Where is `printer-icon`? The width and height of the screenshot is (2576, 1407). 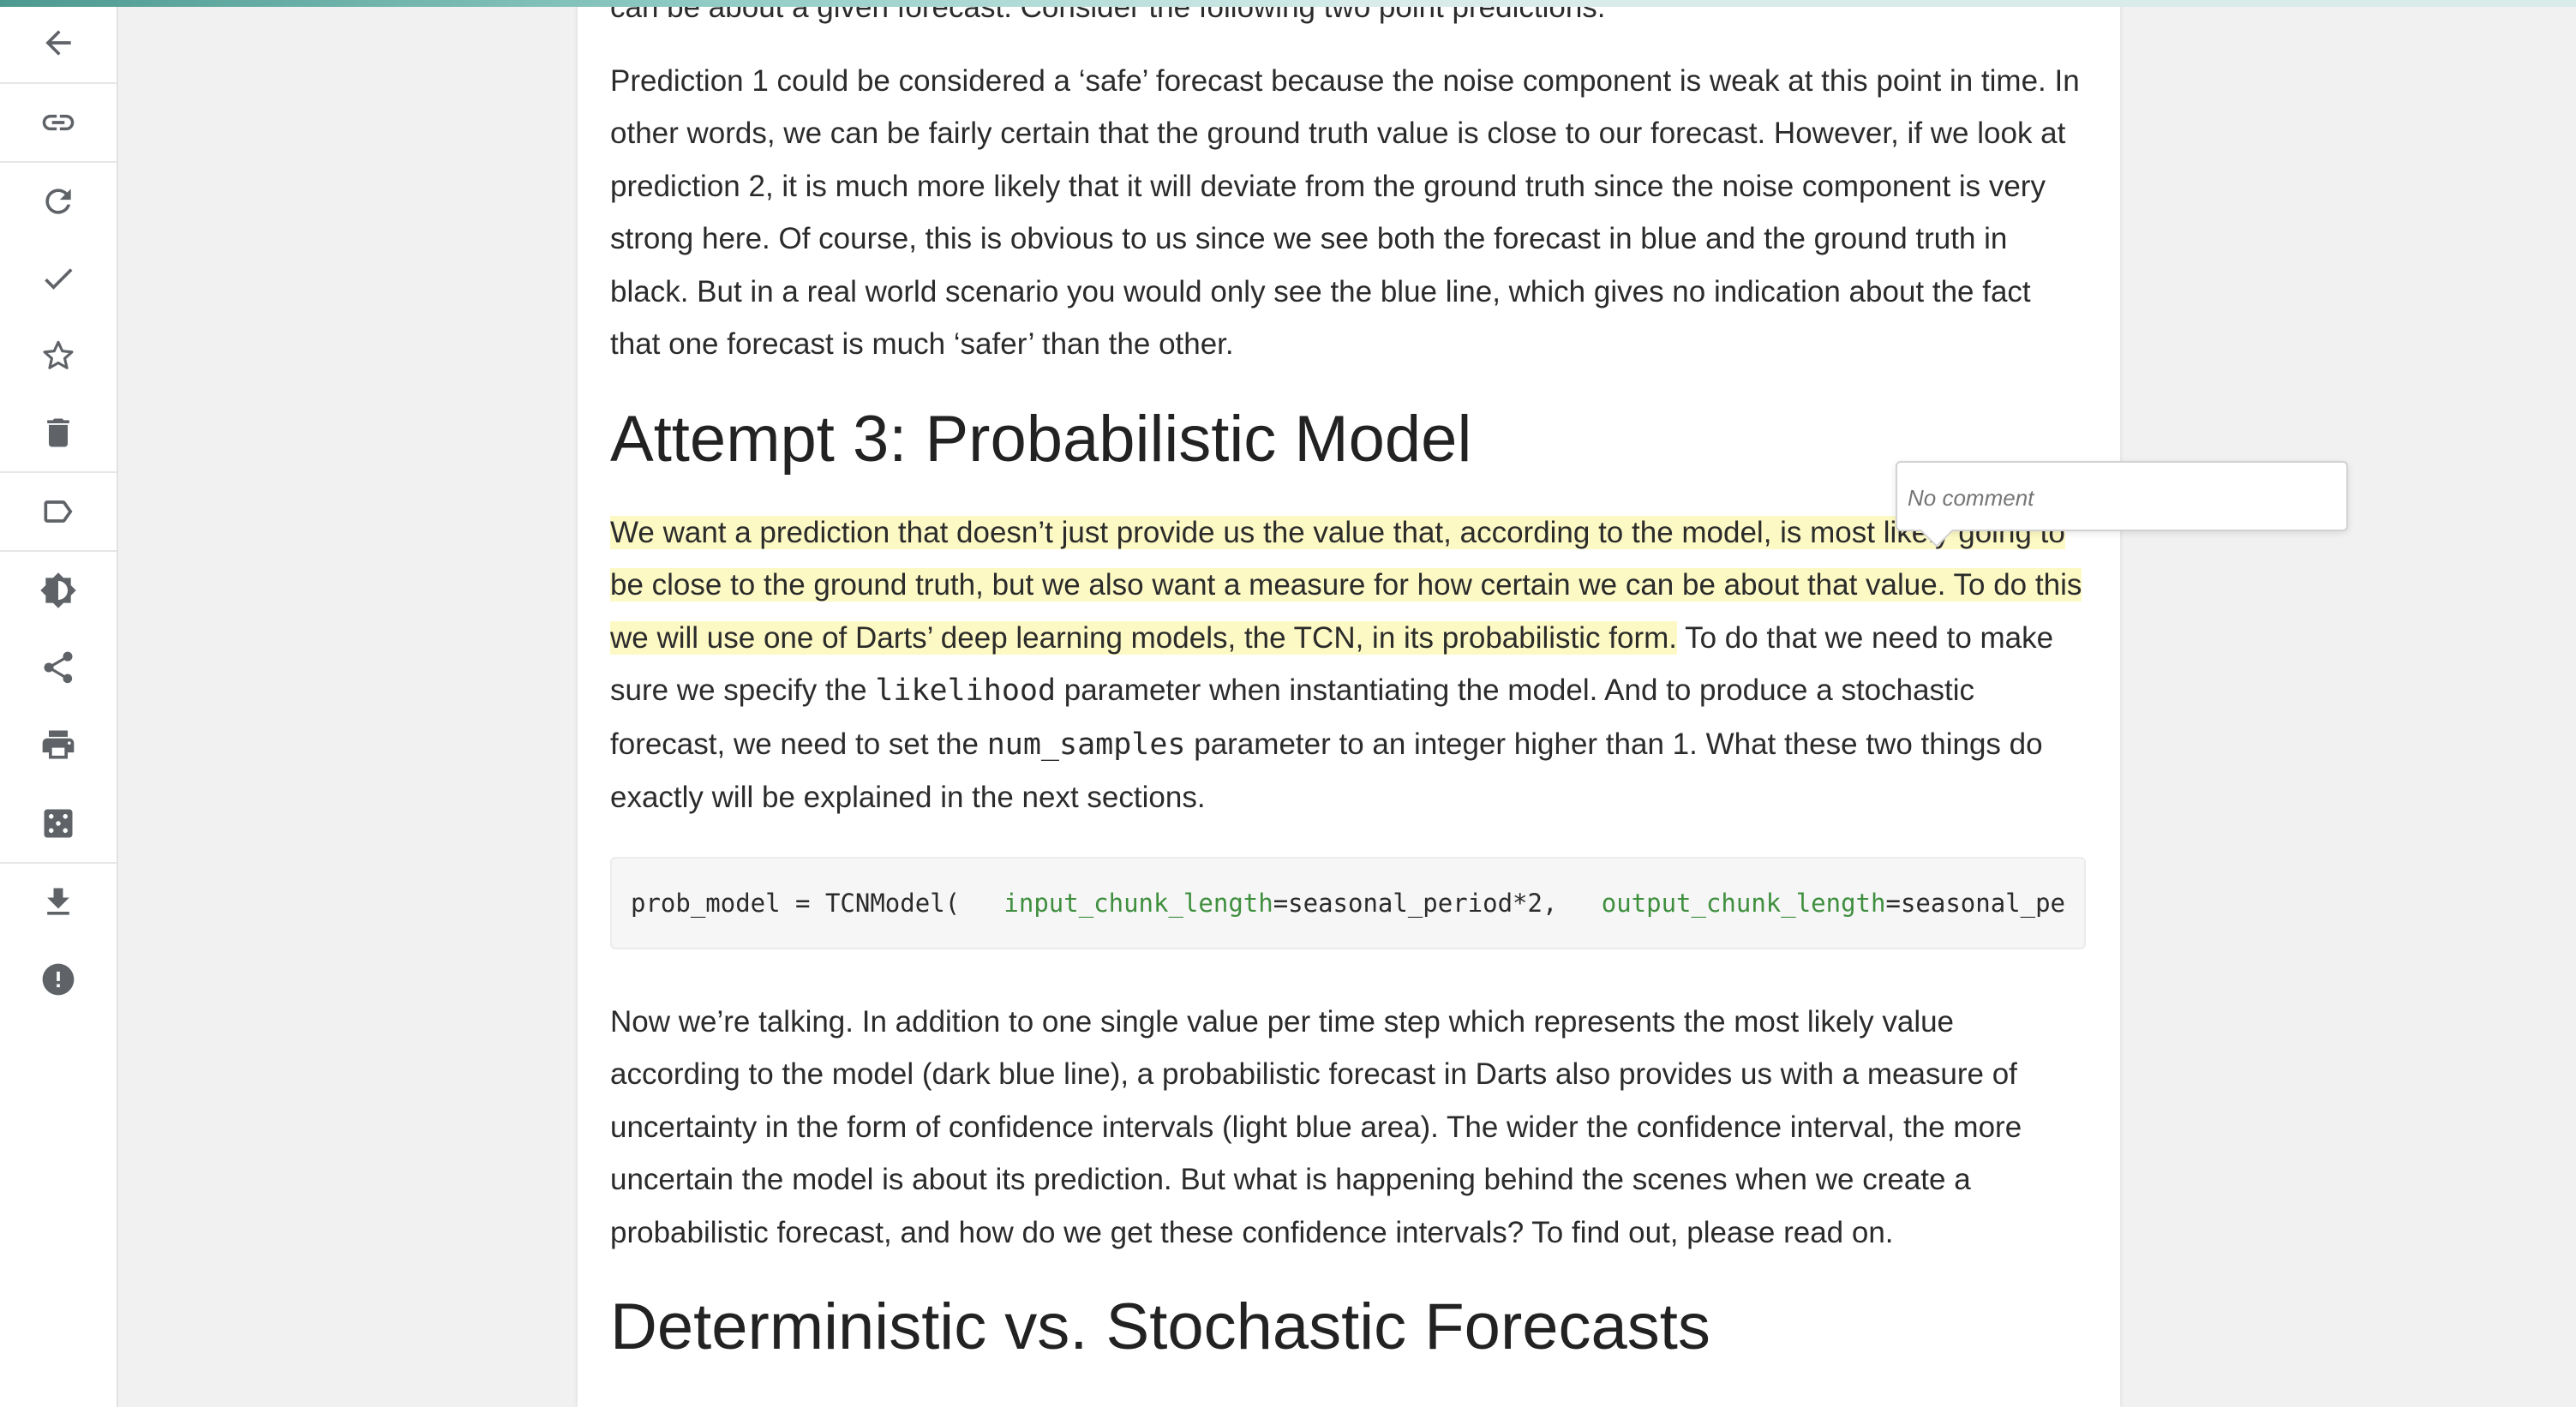
printer-icon is located at coordinates (58, 744).